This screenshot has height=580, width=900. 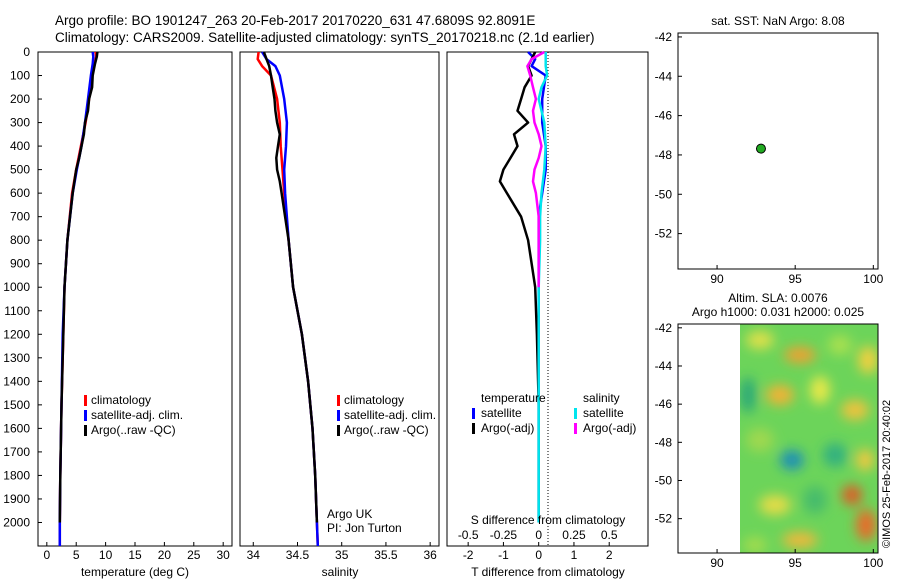 What do you see at coordinates (507, 428) in the screenshot?
I see `legend-label-temp-argo: Argo(-adj)` at bounding box center [507, 428].